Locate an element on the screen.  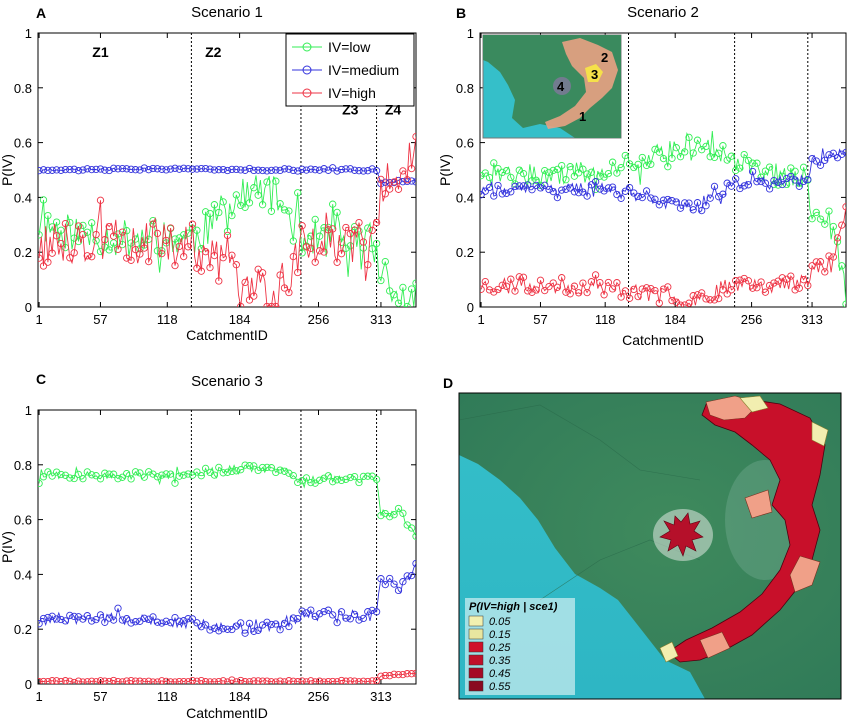
x-tick-label: 184 is located at coordinates (240, 696).